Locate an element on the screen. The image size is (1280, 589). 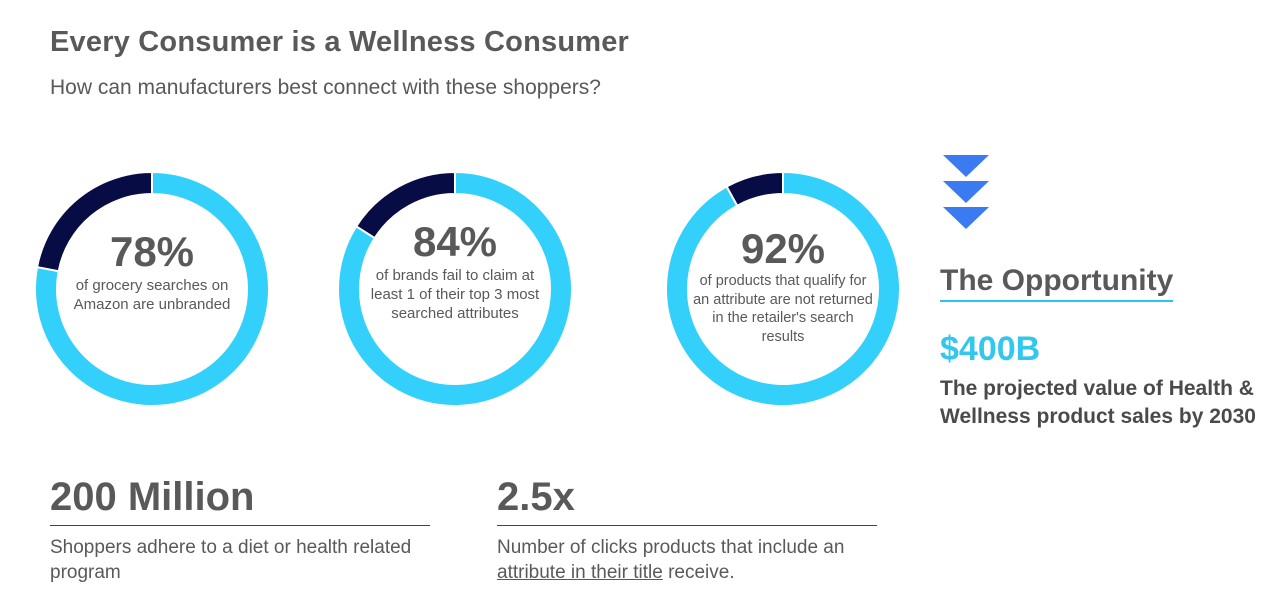
page-title: Every Consumer is a Wellness Consumer is located at coordinates (340, 42).